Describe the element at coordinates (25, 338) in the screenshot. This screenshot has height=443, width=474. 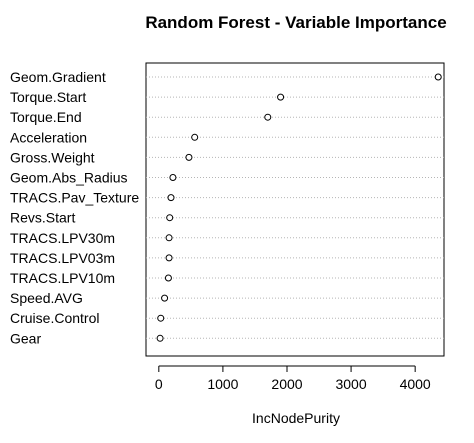
I see `variable-label-gear: Gear` at that location.